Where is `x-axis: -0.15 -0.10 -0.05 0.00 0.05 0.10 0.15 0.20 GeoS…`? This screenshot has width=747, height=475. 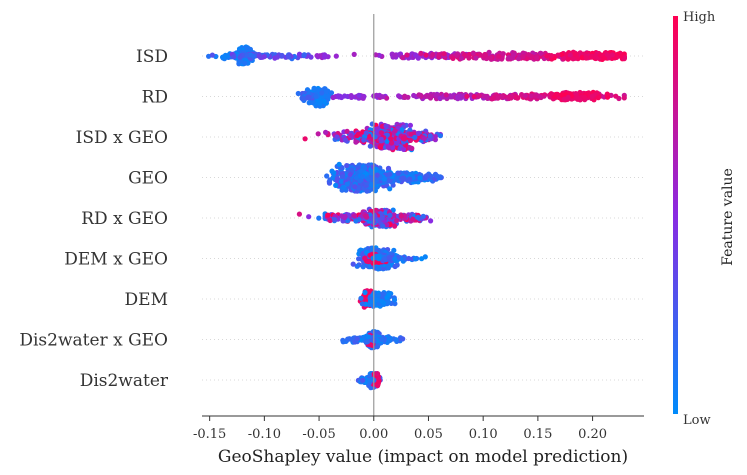 x-axis: -0.15 -0.10 -0.05 0.00 0.05 0.10 0.15 0.20 GeoS… is located at coordinates (418, 441).